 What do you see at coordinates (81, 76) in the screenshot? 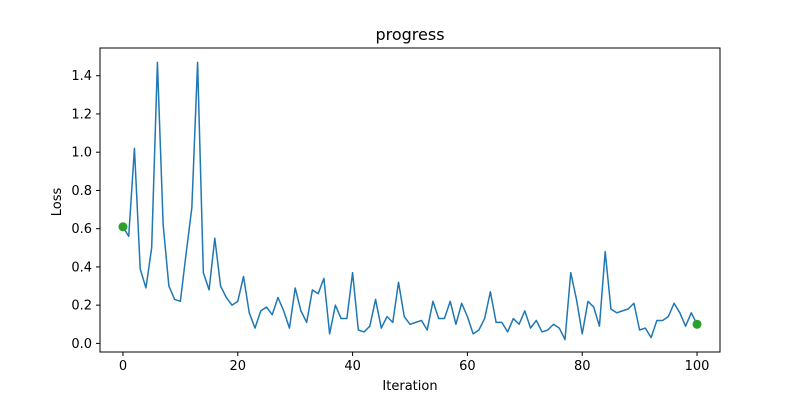
I see `y-tick-label: 1.4` at bounding box center [81, 76].